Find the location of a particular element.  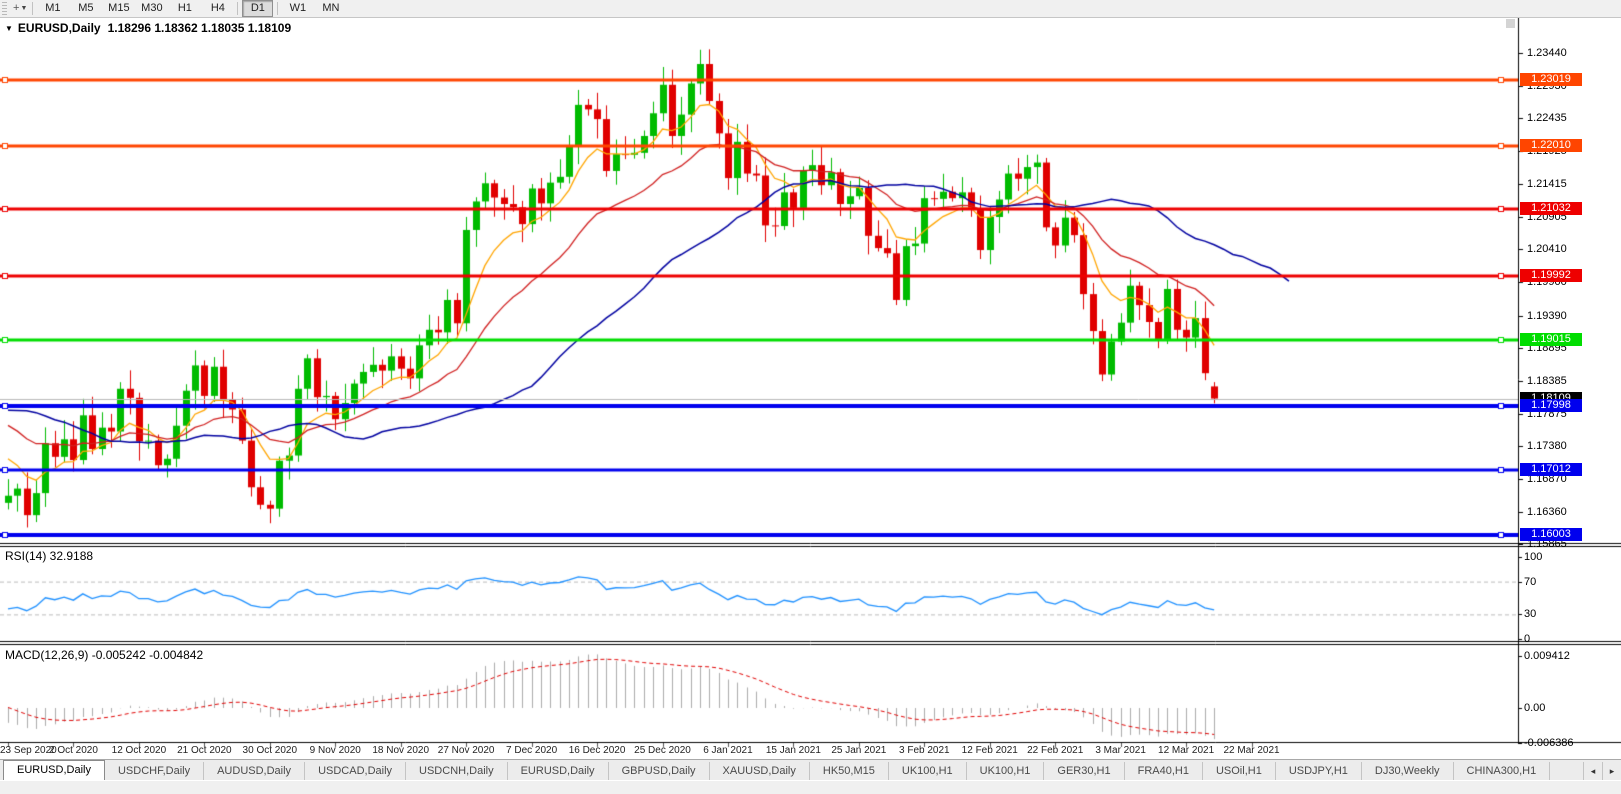

level-price-badge: 1.22010 is located at coordinates (1551, 145).